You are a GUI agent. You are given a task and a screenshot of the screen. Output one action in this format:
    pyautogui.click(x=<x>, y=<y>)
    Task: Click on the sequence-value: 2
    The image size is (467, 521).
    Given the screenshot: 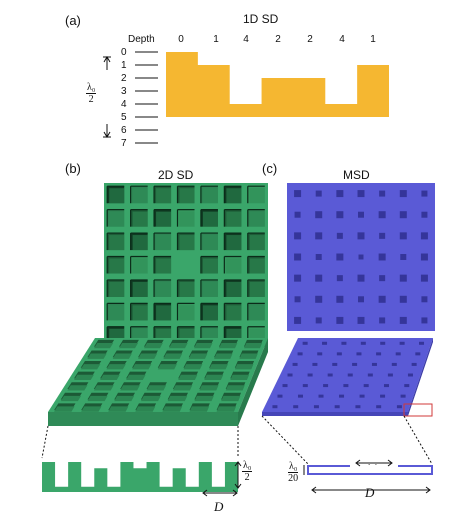 What is the action you would take?
    pyautogui.click(x=310, y=39)
    